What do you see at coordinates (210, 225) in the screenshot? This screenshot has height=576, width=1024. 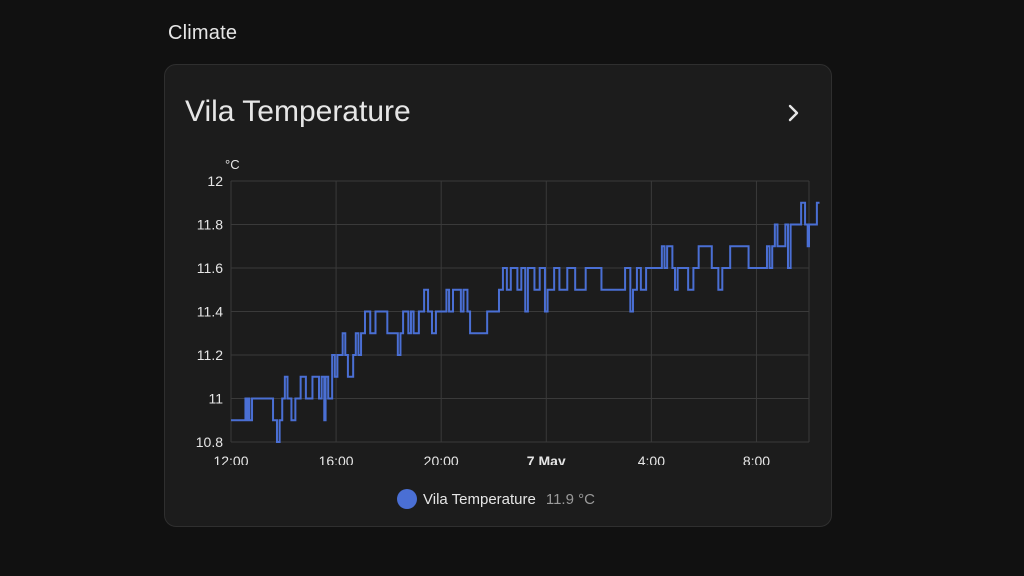 I see `y-tick-label: 11.8` at bounding box center [210, 225].